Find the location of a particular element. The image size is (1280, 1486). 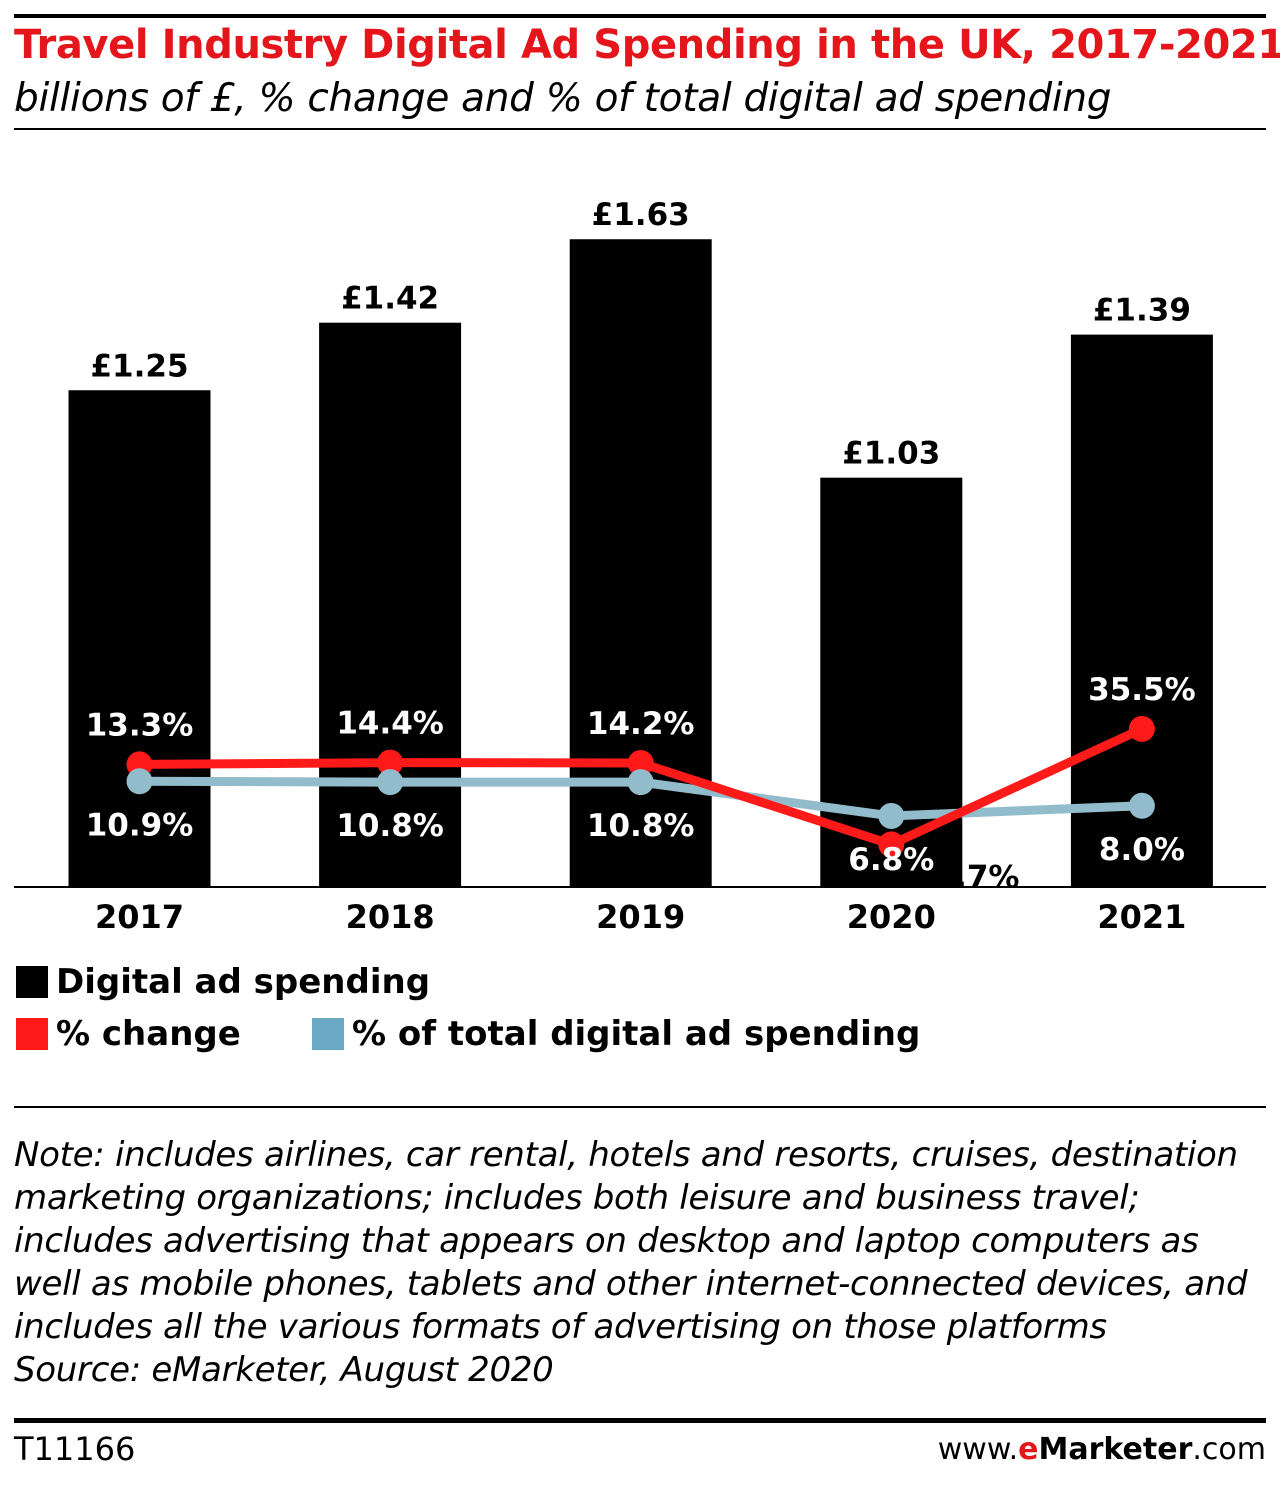

site-url: www.eMarketer.com is located at coordinates (1102, 1449).